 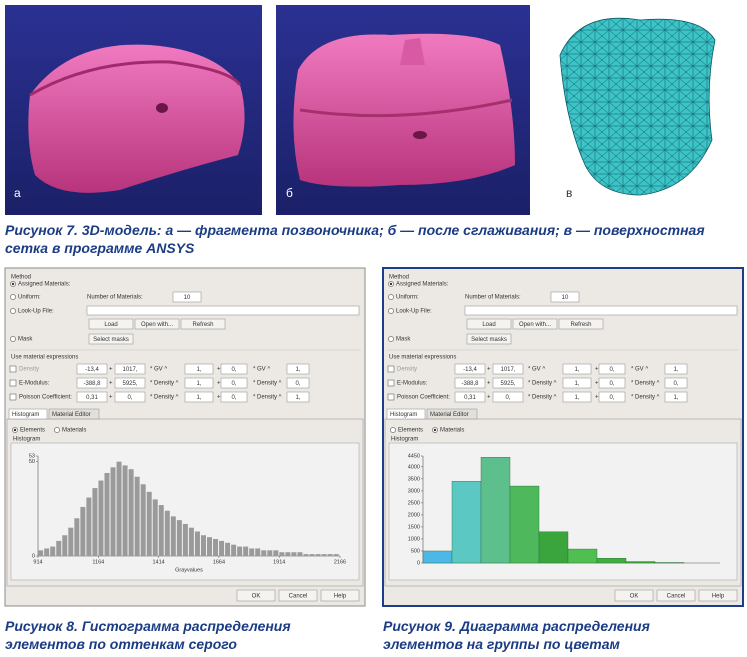 What do you see at coordinates (298, 597) in the screenshot?
I see `button-text: Cancel` at bounding box center [298, 597].